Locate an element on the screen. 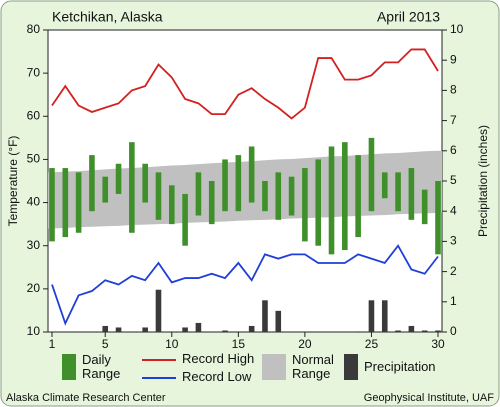 The width and height of the screenshot is (500, 407). y2-axis-label: Precipitation (inches) is located at coordinates (483, 181).